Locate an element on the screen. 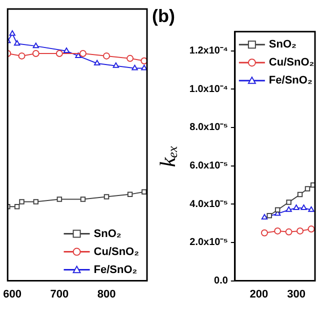 Image resolution: width=320 pixels, height=320 pixels. y-tick-label: 6.0x10⁻⁵ is located at coordinates (209, 166).